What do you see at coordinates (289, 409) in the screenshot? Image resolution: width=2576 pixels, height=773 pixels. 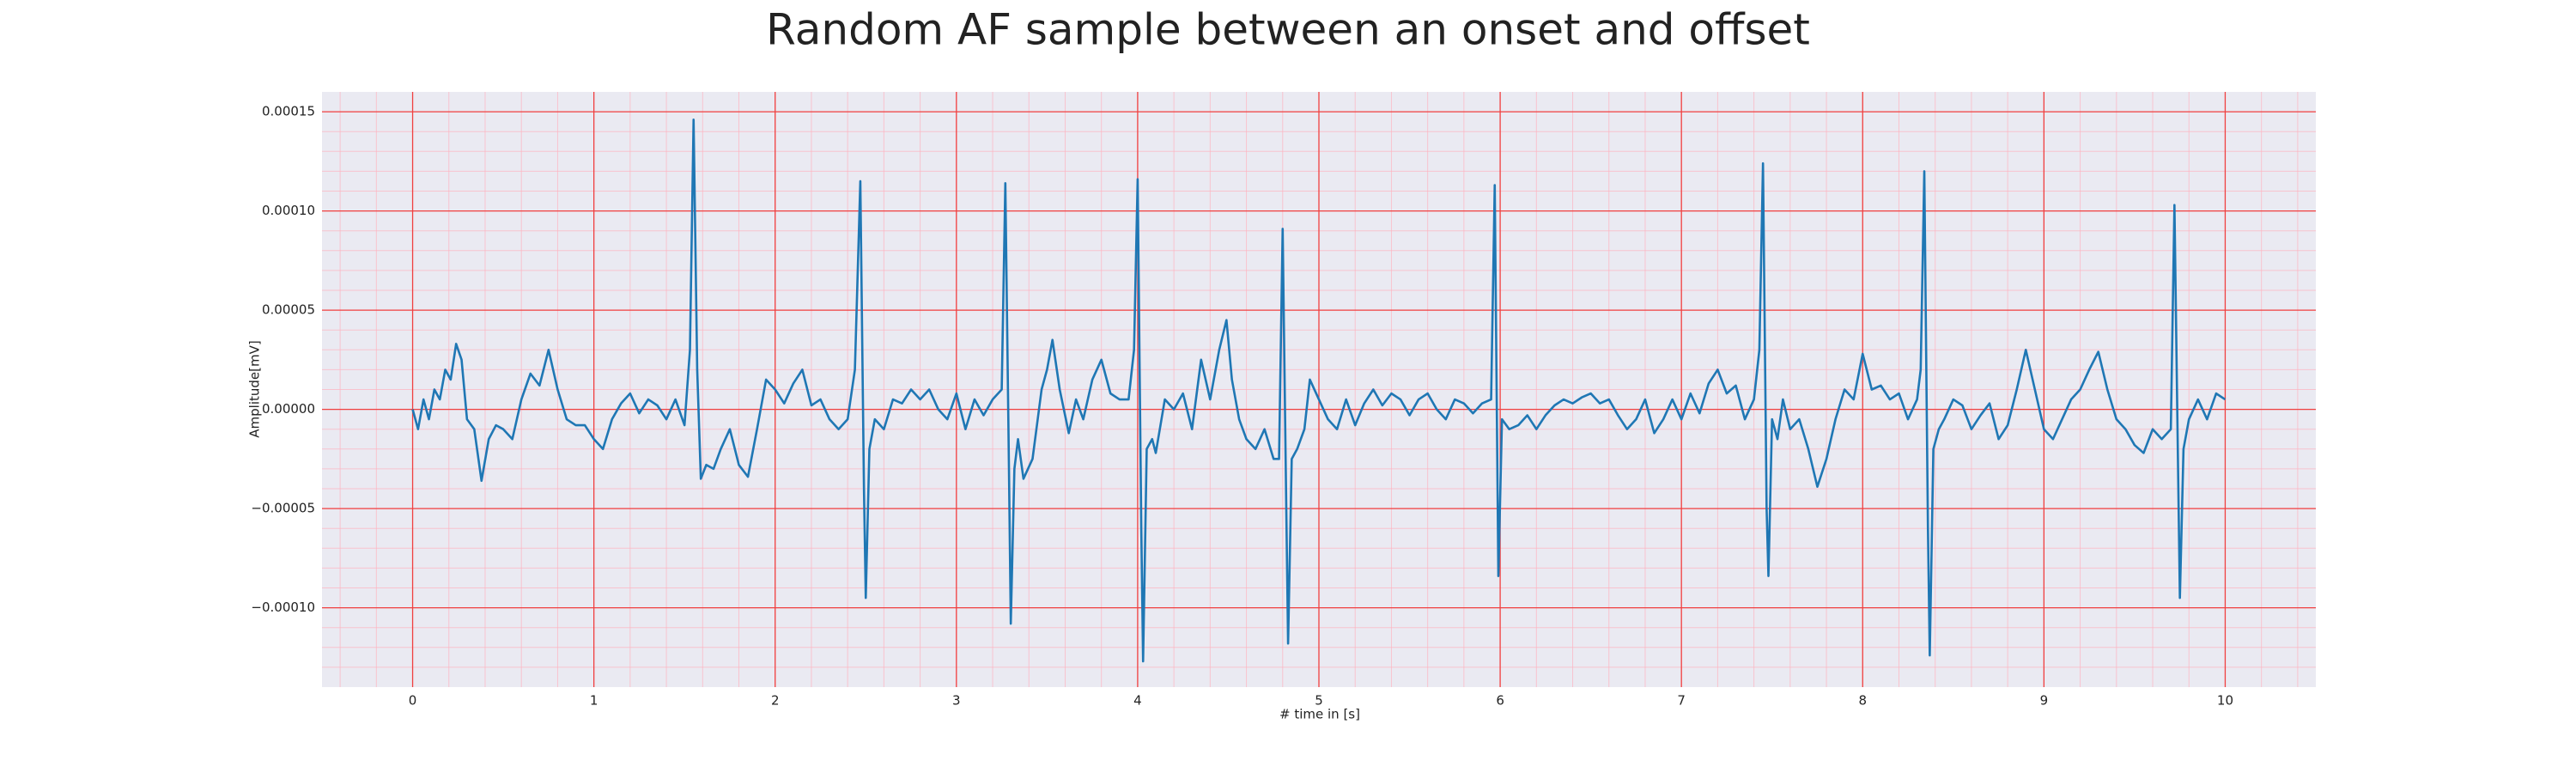 I see `y-tick-label: 0.00000` at bounding box center [289, 409].